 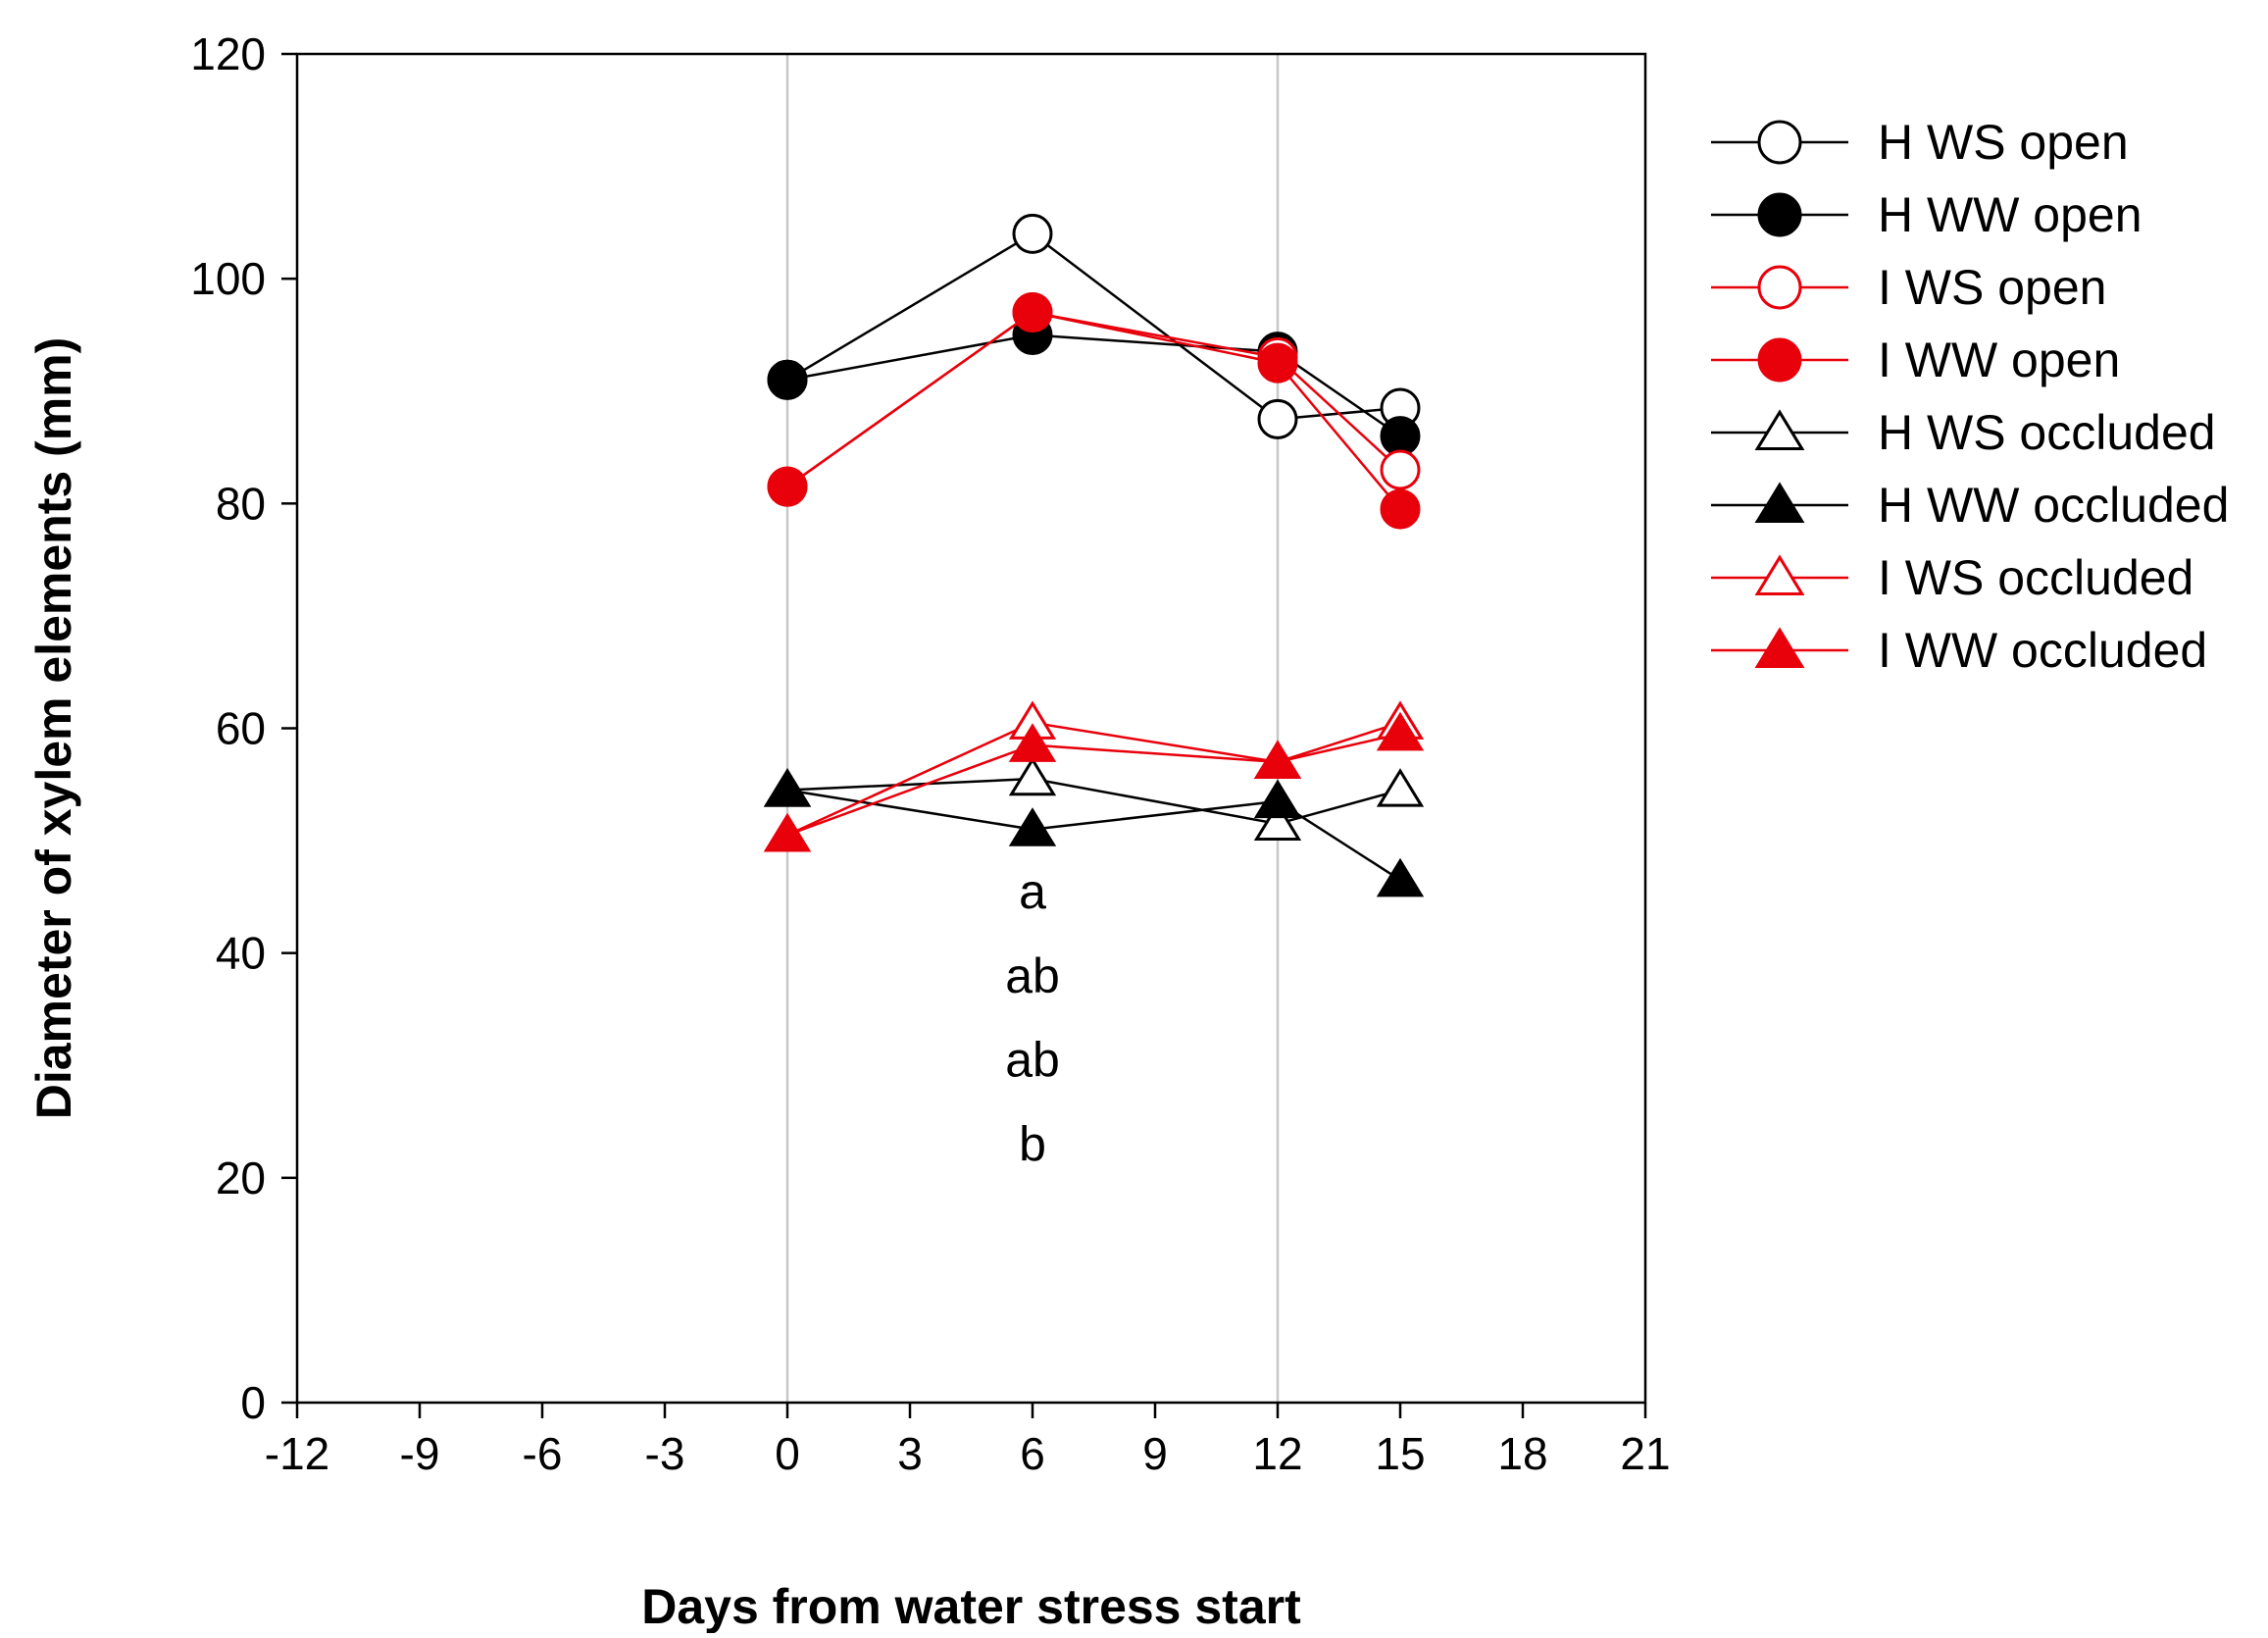 What do you see at coordinates (53, 728) in the screenshot?
I see `y-axis-label: Diameter of xylem elements (mm)` at bounding box center [53, 728].